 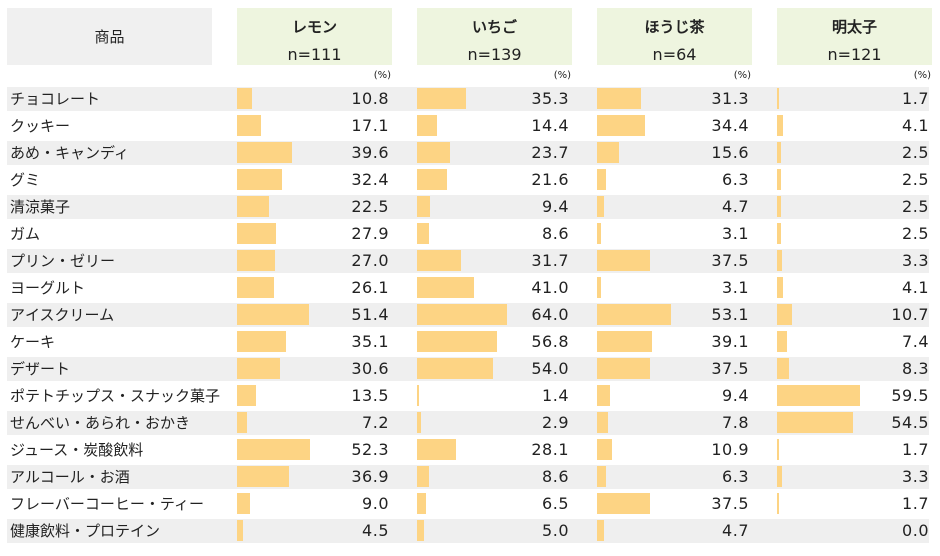 I want to click on data-label: 2.9, so click(x=555, y=422).